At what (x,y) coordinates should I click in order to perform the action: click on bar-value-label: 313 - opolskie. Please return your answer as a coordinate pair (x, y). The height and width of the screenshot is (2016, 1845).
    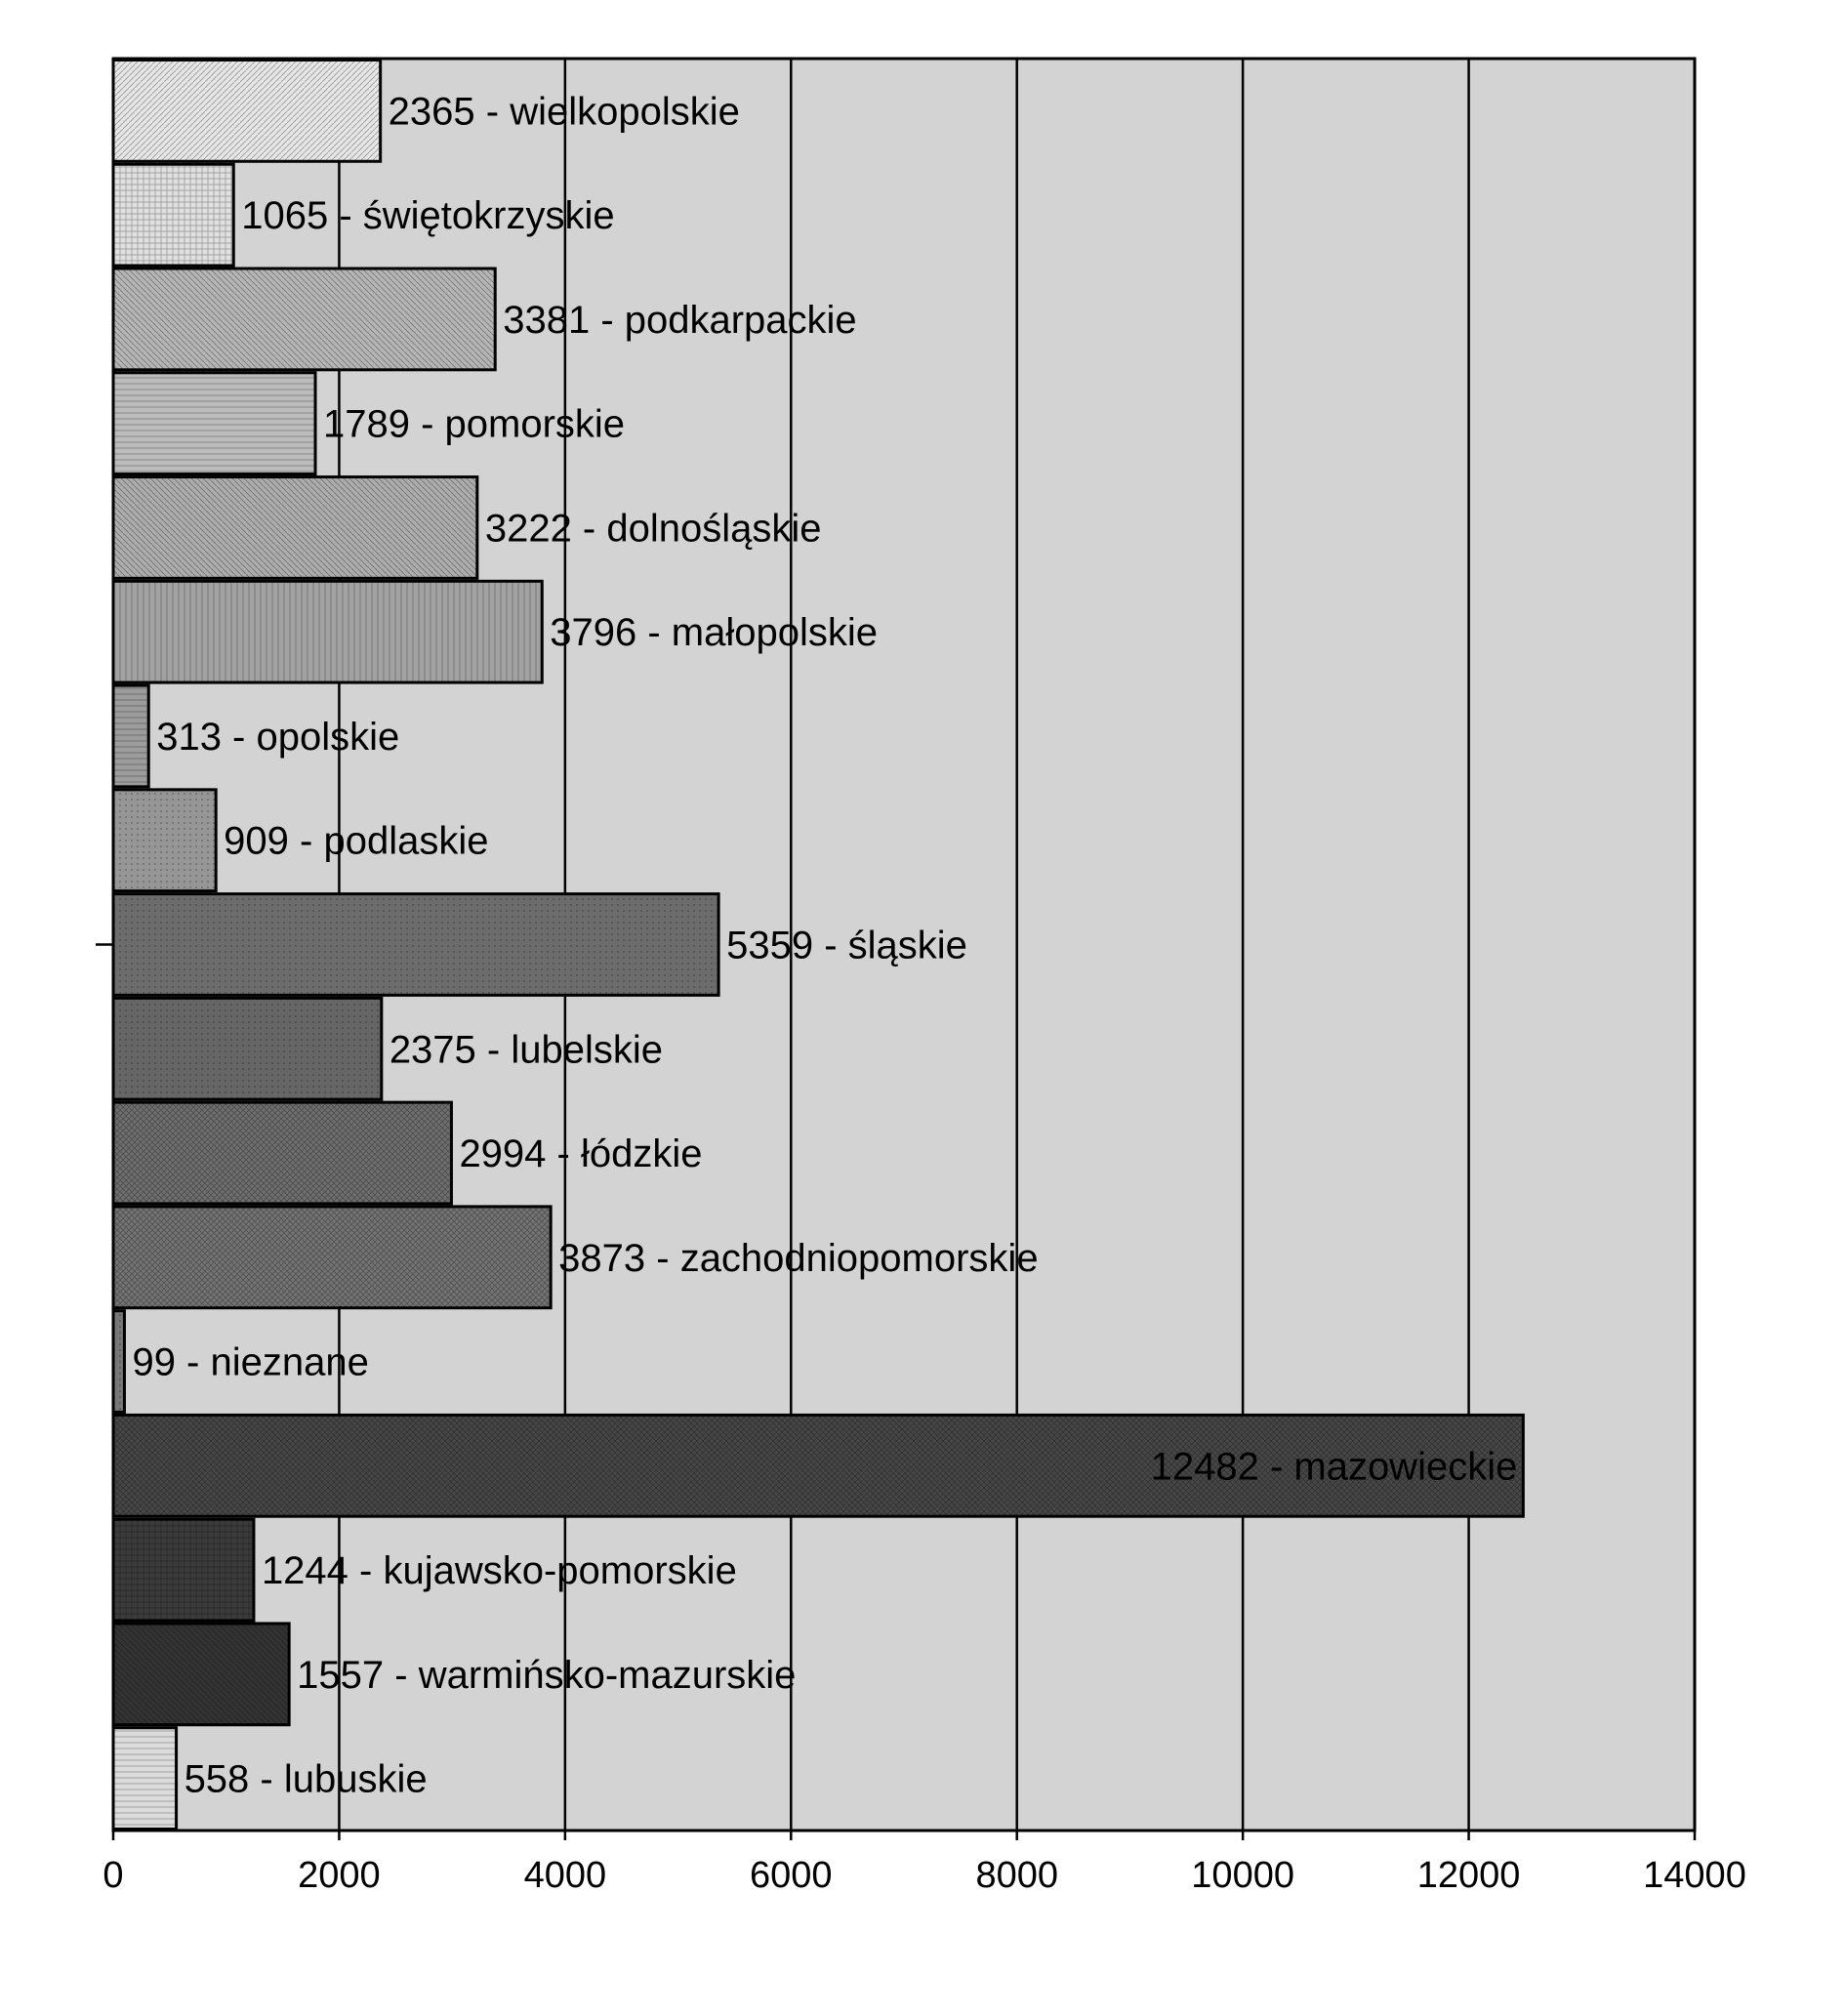
    Looking at the image, I should click on (277, 738).